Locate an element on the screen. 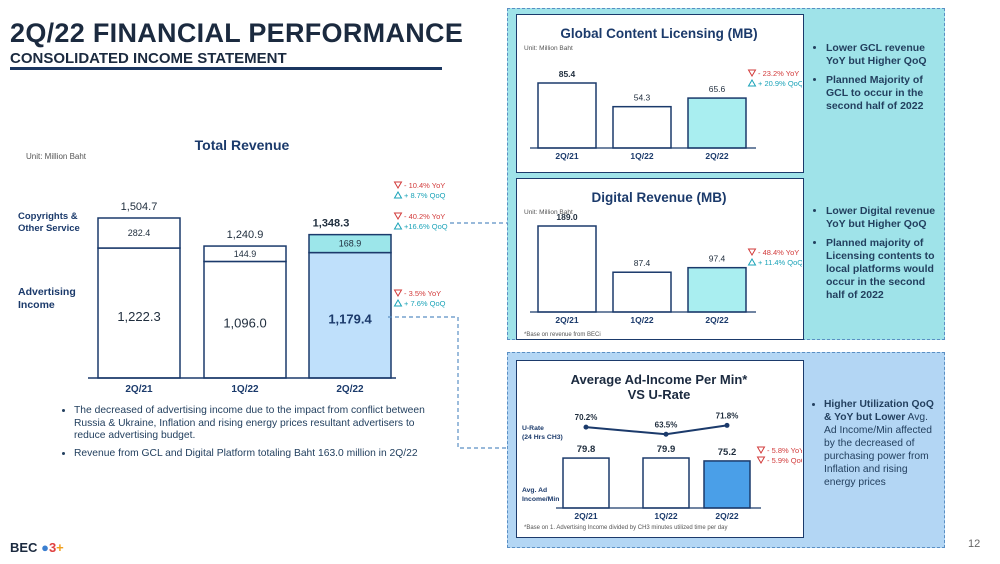  category-label: 1Q/22 is located at coordinates (245, 389).